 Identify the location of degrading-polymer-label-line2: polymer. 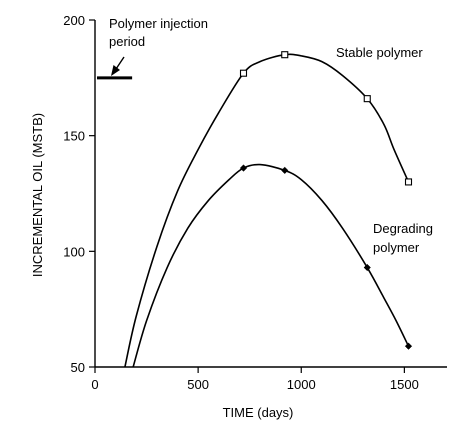
(396, 247).